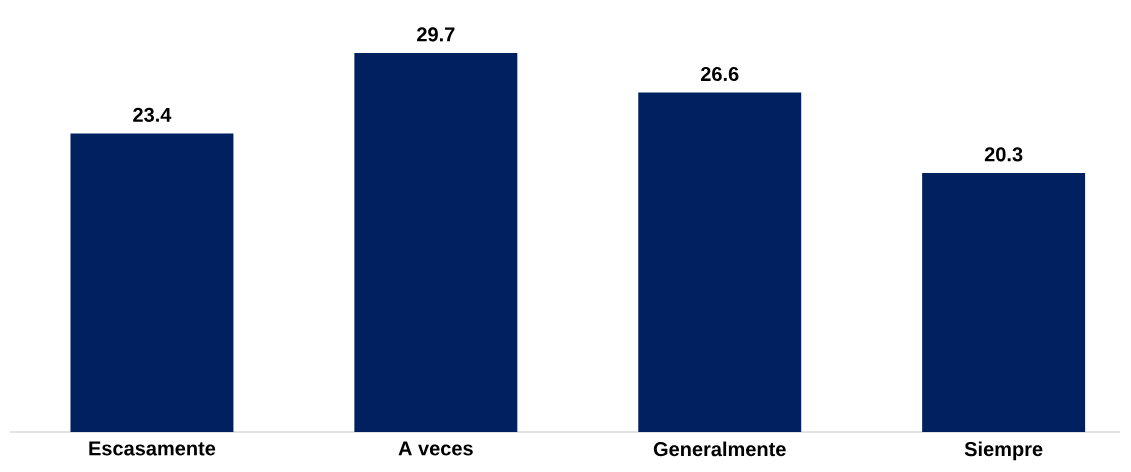 This screenshot has height=472, width=1131. I want to click on x-tick-label: Generalmente, so click(719, 449).